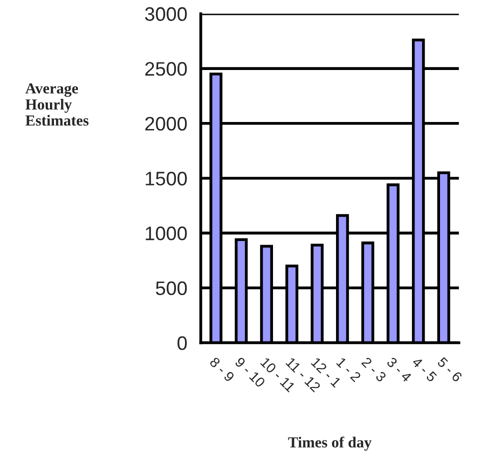 The width and height of the screenshot is (478, 457). What do you see at coordinates (166, 179) in the screenshot?
I see `y-tick-label: 1500` at bounding box center [166, 179].